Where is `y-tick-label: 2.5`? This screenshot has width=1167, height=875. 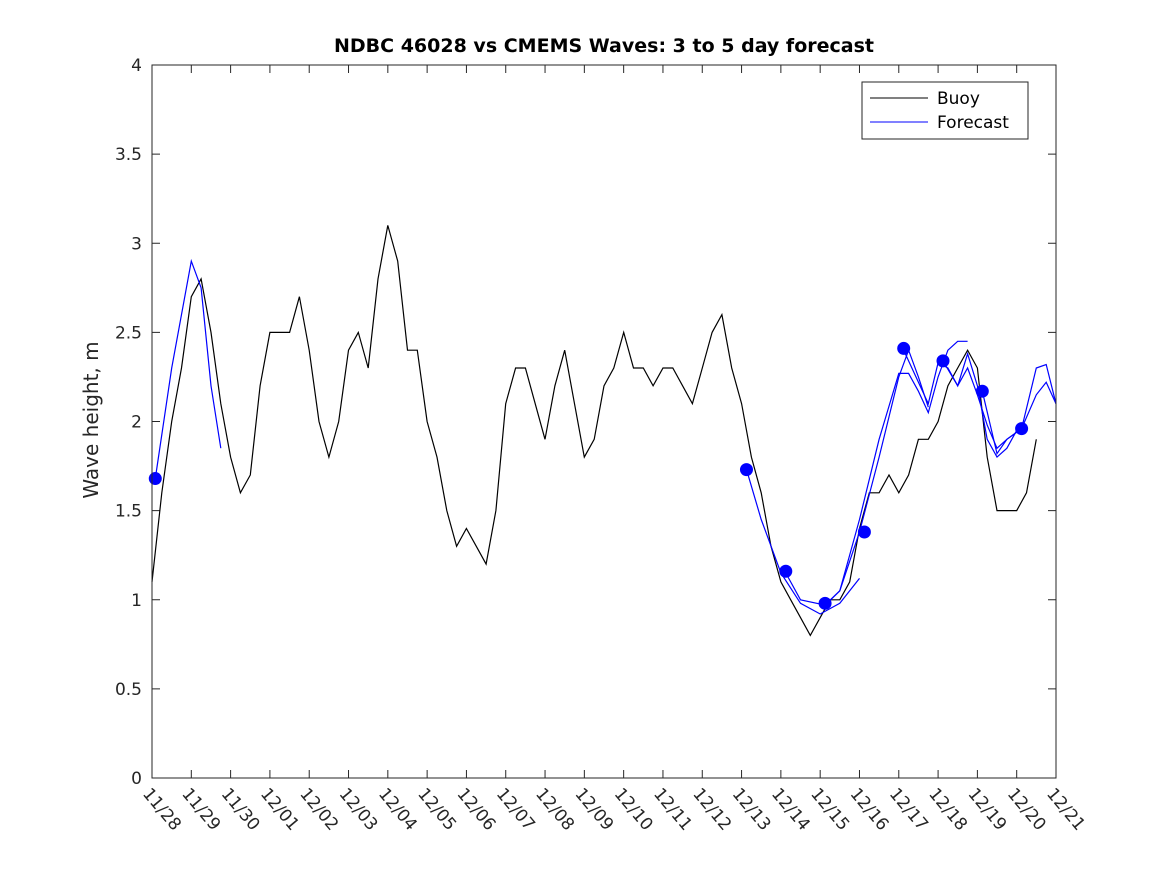
y-tick-label: 2.5 is located at coordinates (128, 333).